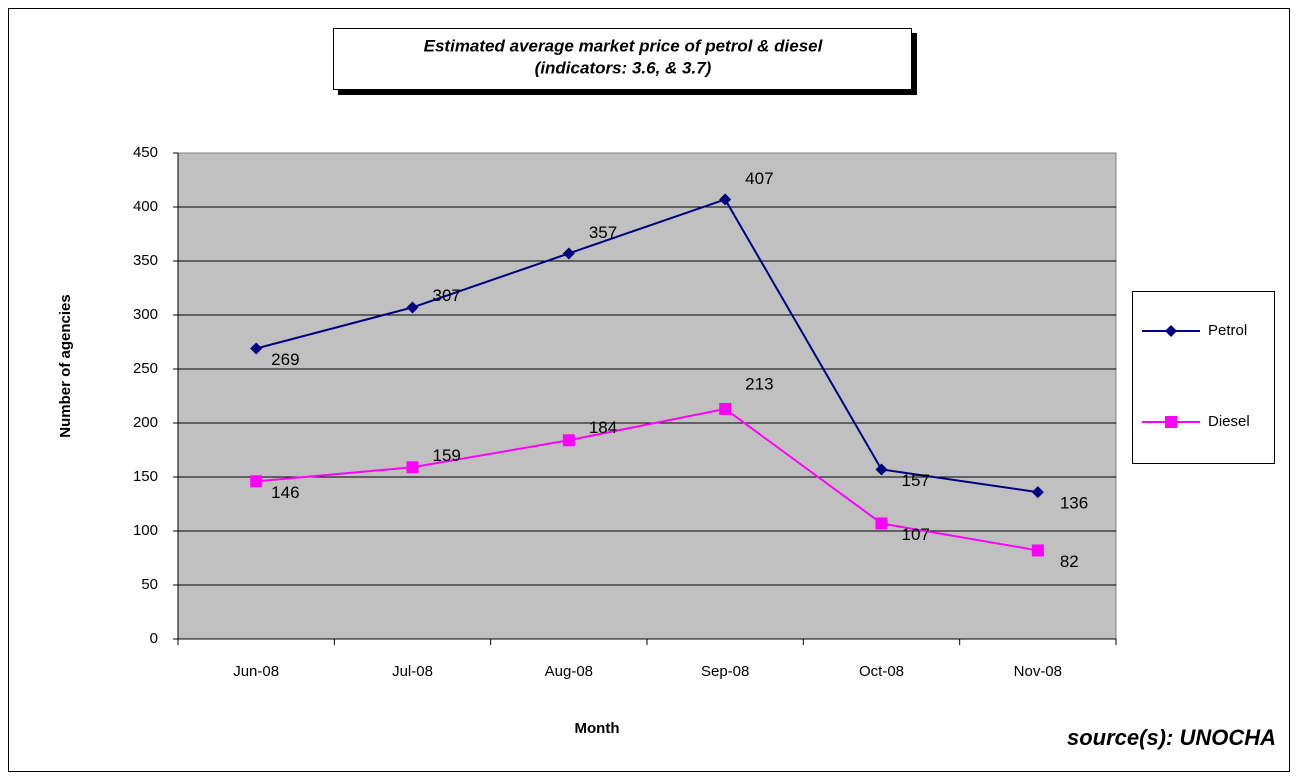 This screenshot has width=1296, height=780. What do you see at coordinates (145, 152) in the screenshot?
I see `y-tick-label: 450` at bounding box center [145, 152].